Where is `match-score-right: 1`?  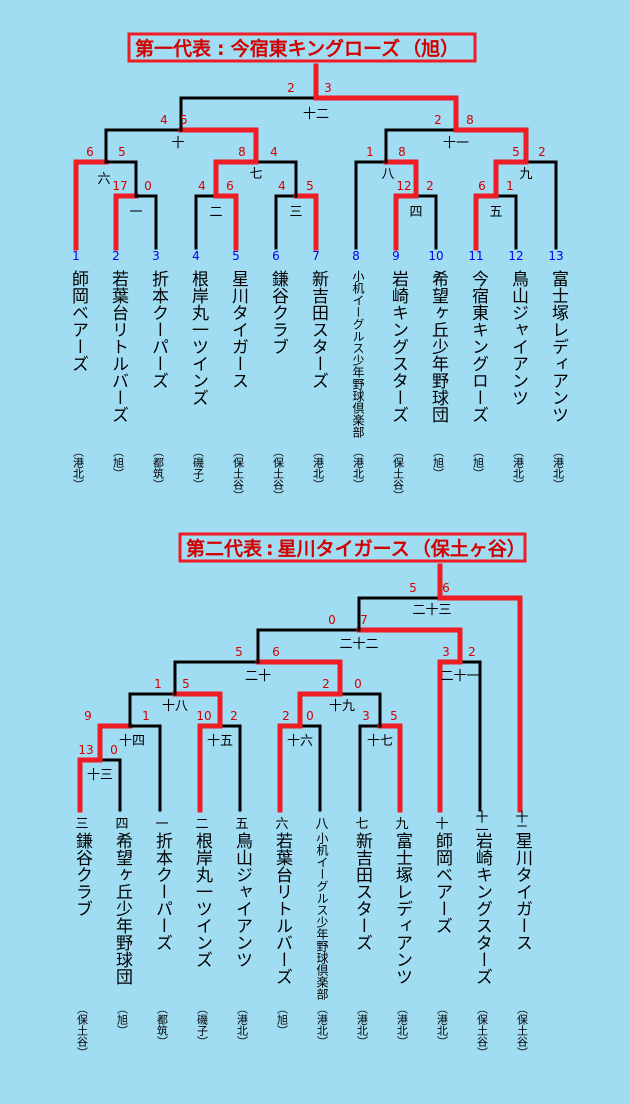 match-score-right: 1 is located at coordinates (510, 186).